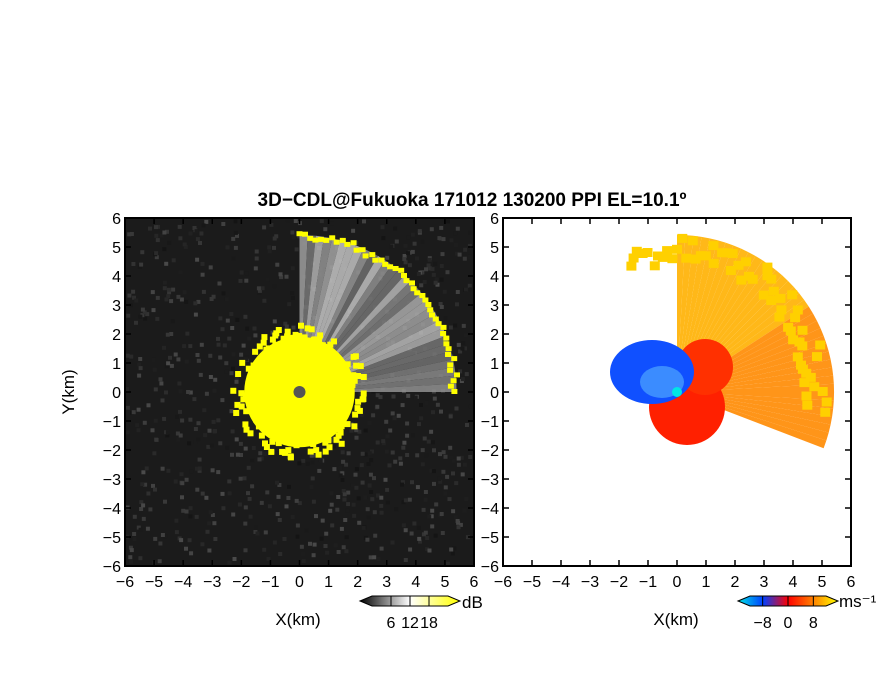 The width and height of the screenshot is (880, 680). Describe the element at coordinates (813, 623) in the screenshot. I see `colorbar-tick-label: 8` at that location.